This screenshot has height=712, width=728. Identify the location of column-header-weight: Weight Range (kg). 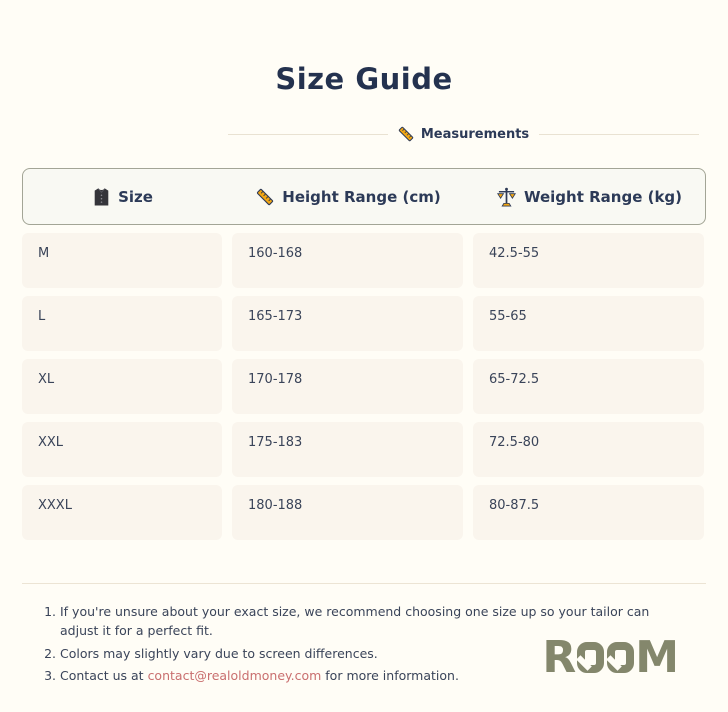
(589, 197).